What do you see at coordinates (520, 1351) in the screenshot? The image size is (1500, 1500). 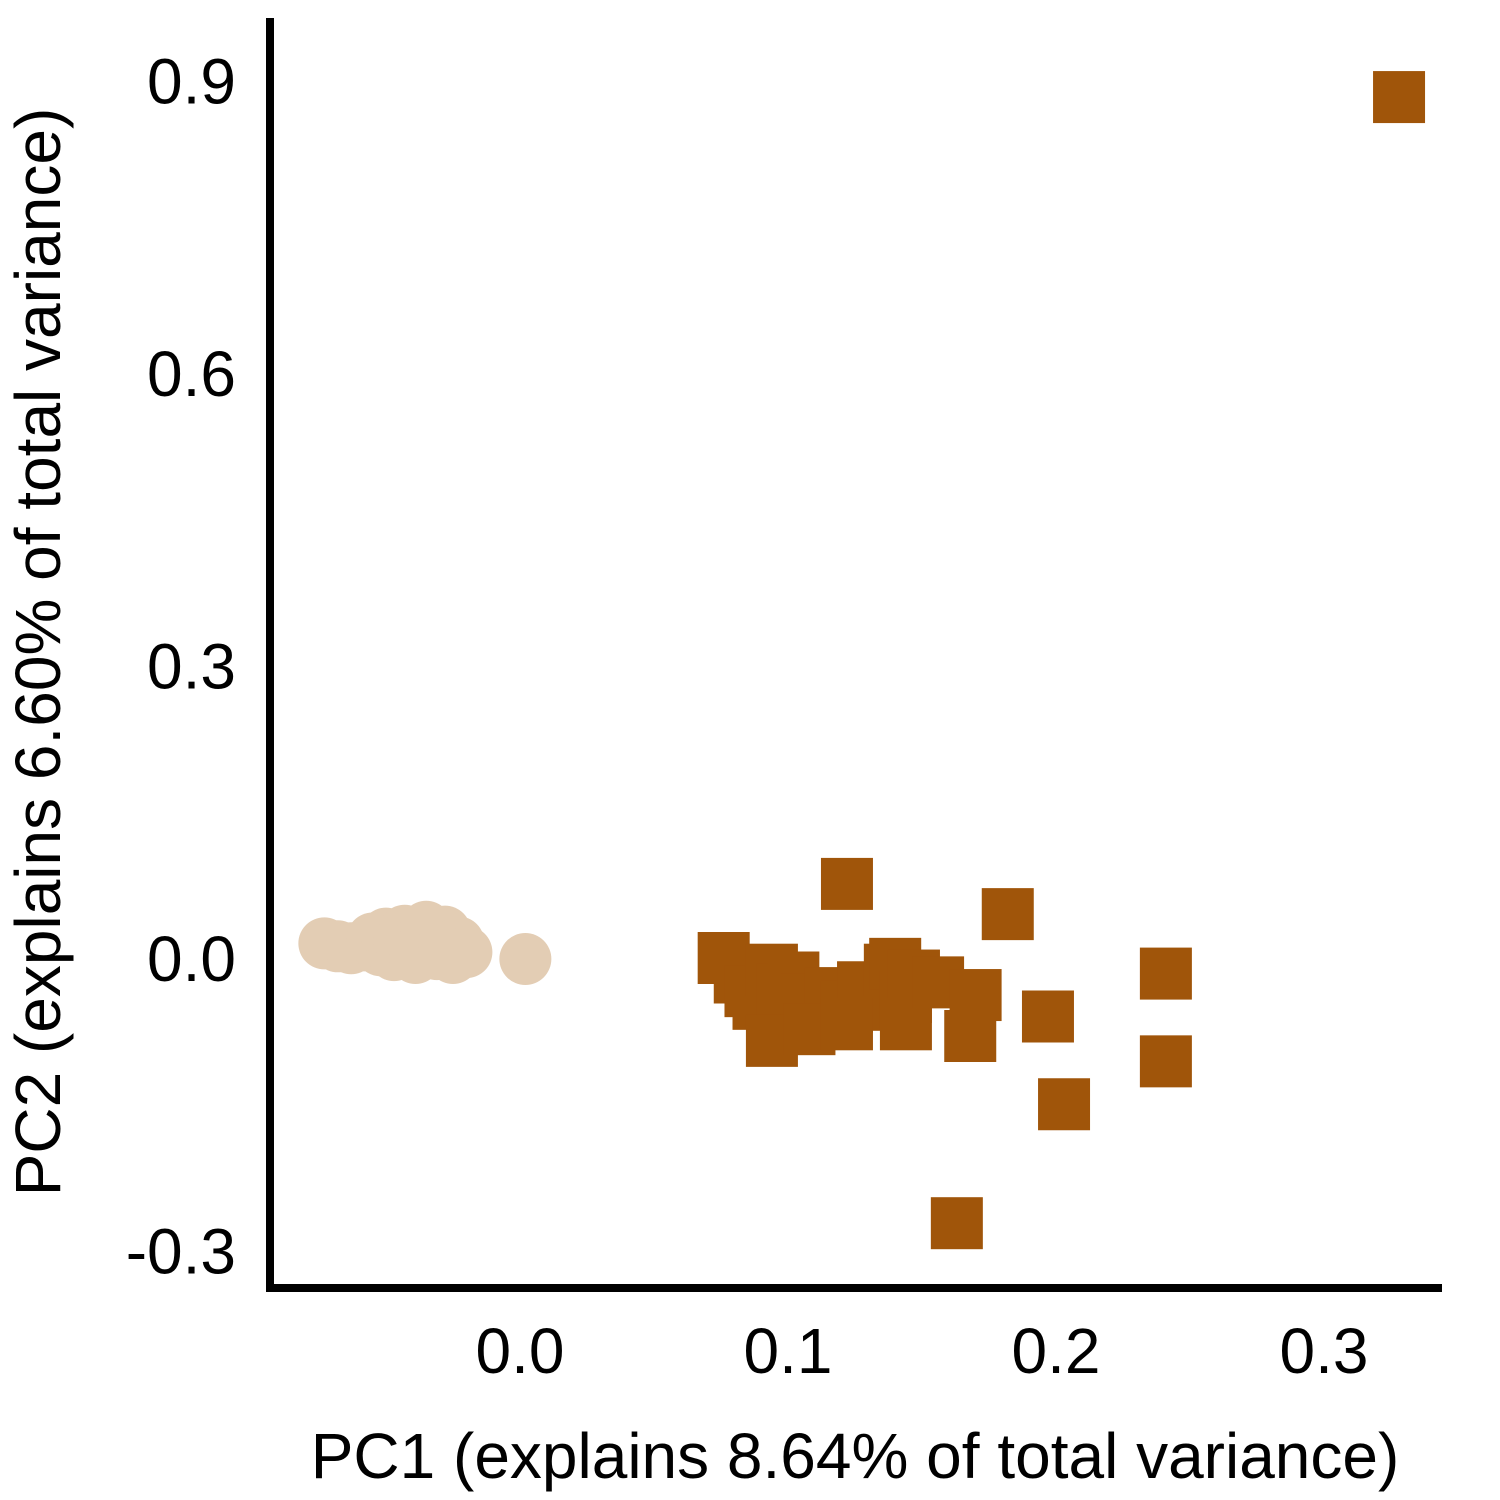 I see `x-tick-label: 0.0` at bounding box center [520, 1351].